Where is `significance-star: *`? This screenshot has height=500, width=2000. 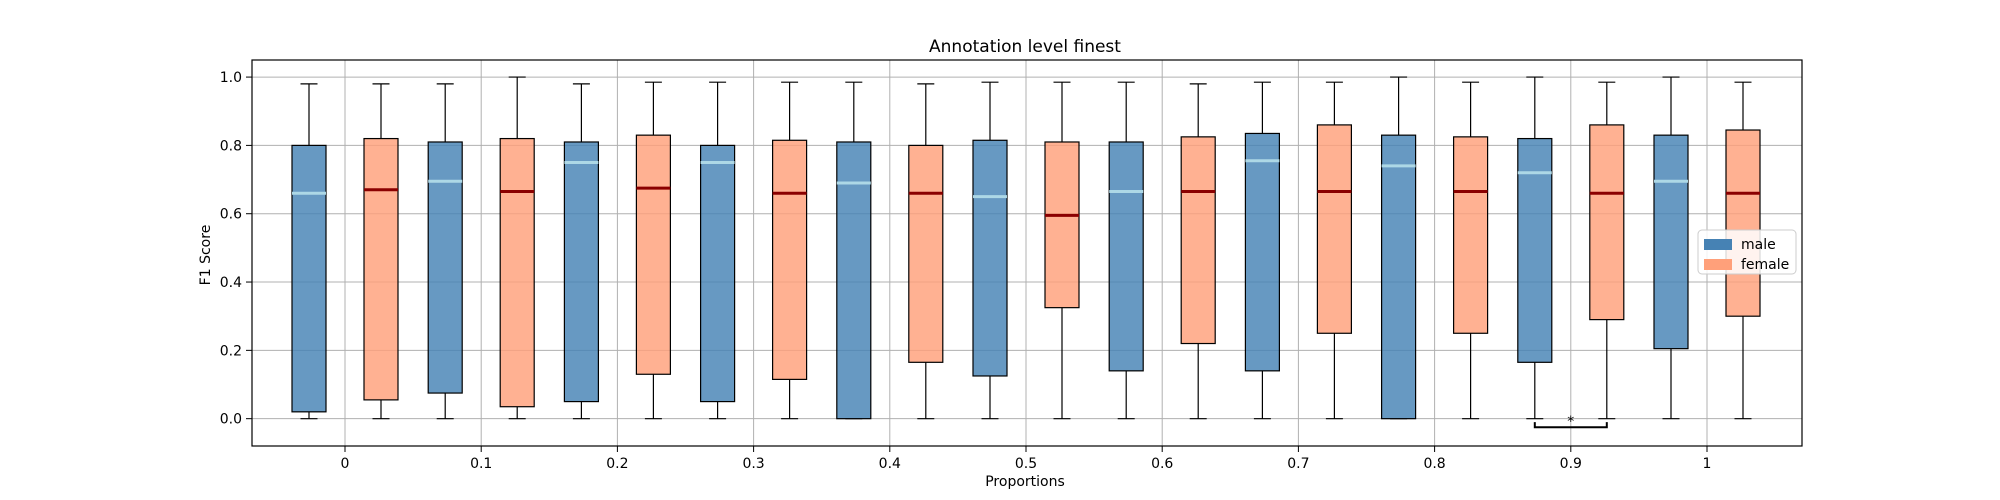
significance-star: * is located at coordinates (1570, 422).